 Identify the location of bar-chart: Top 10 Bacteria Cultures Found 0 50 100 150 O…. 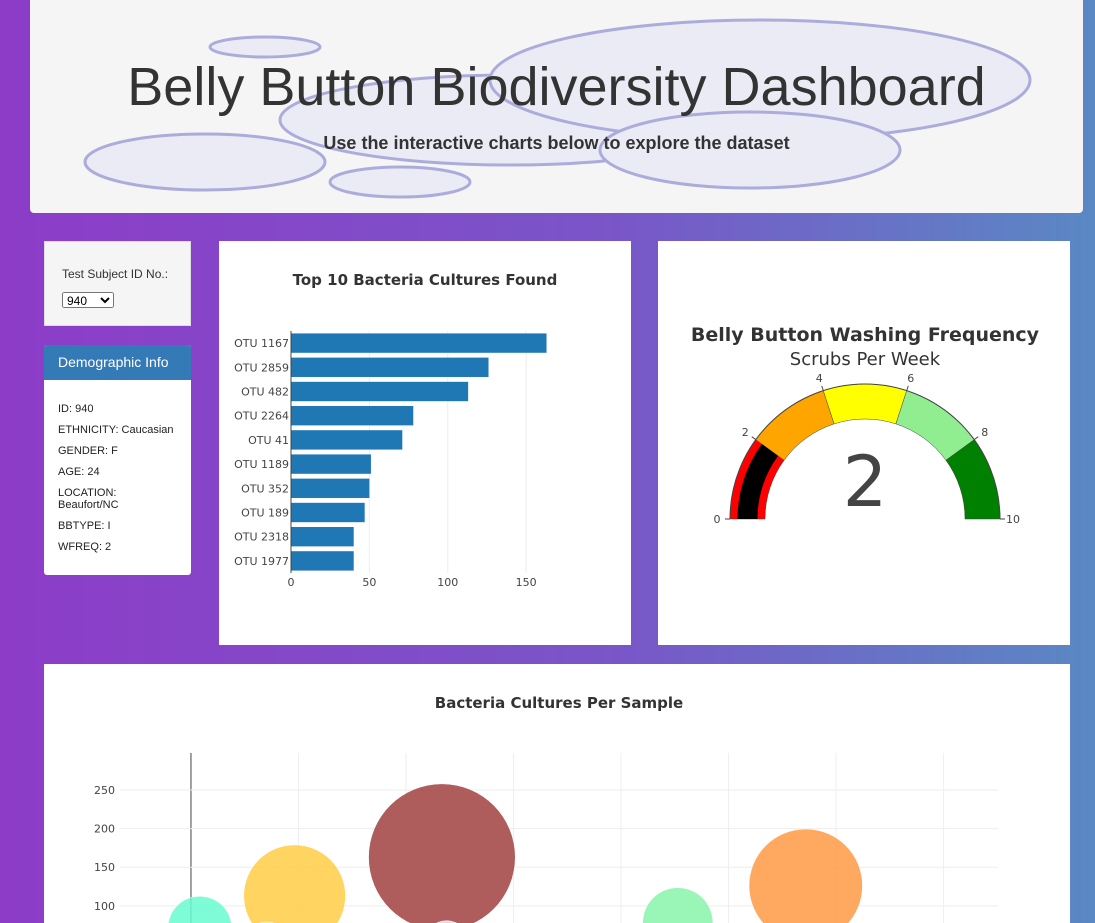
(396, 430).